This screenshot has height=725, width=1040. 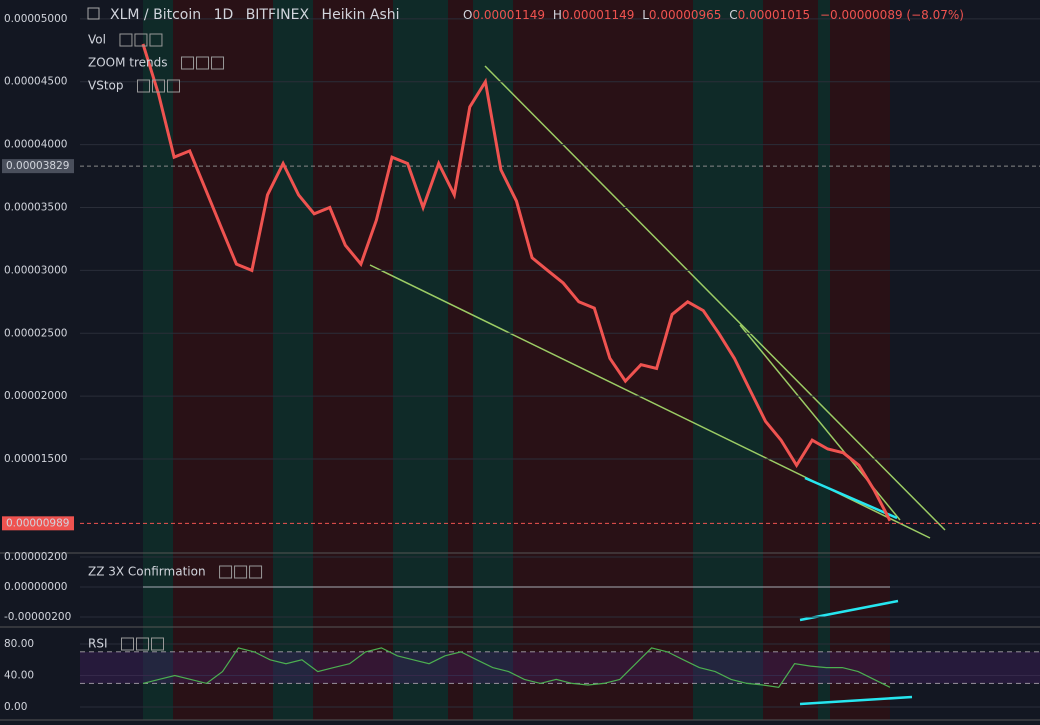 What do you see at coordinates (645, 15) in the screenshot?
I see `ohlc-key: L` at bounding box center [645, 15].